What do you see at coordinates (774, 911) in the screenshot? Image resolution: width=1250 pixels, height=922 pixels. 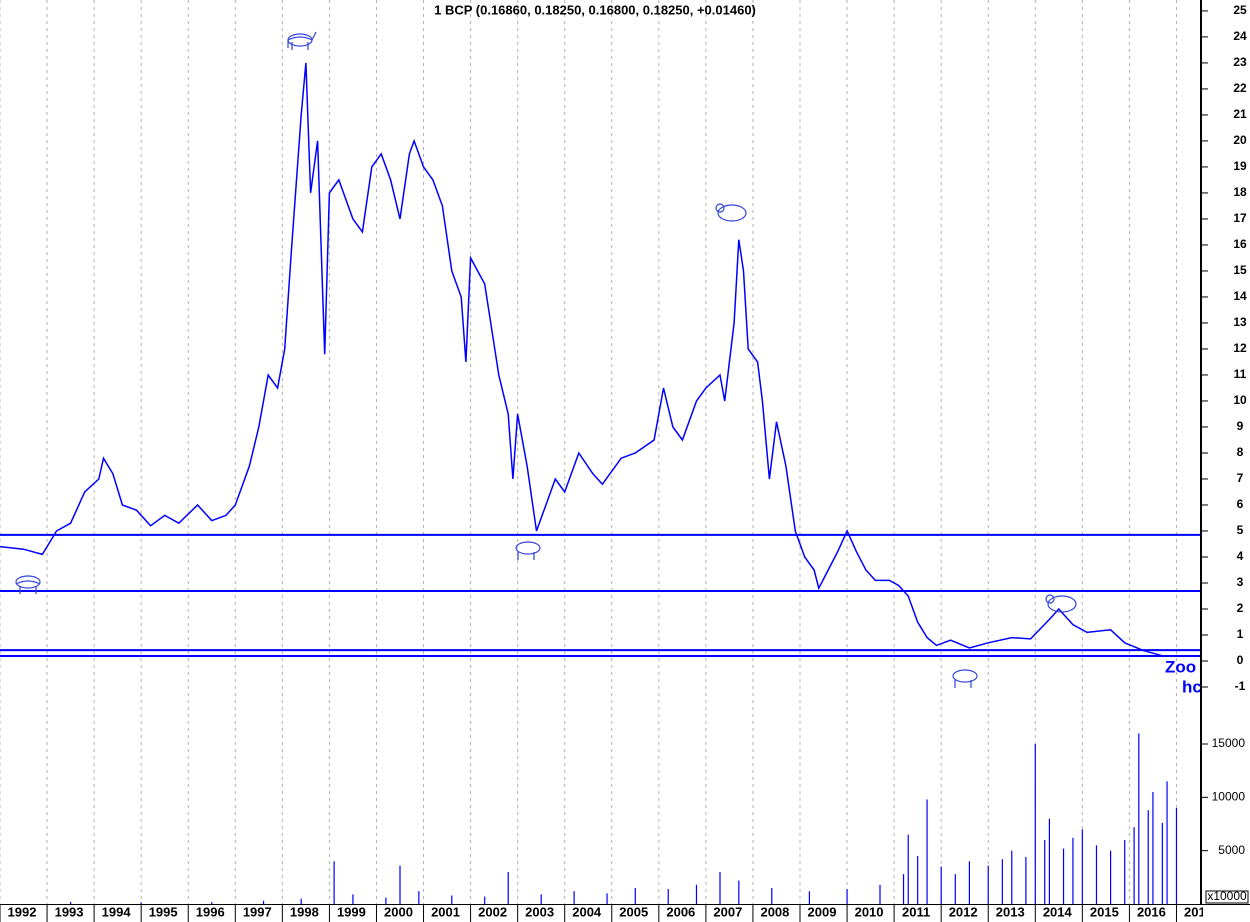 I see `x-tick-label: 2008` at bounding box center [774, 911].